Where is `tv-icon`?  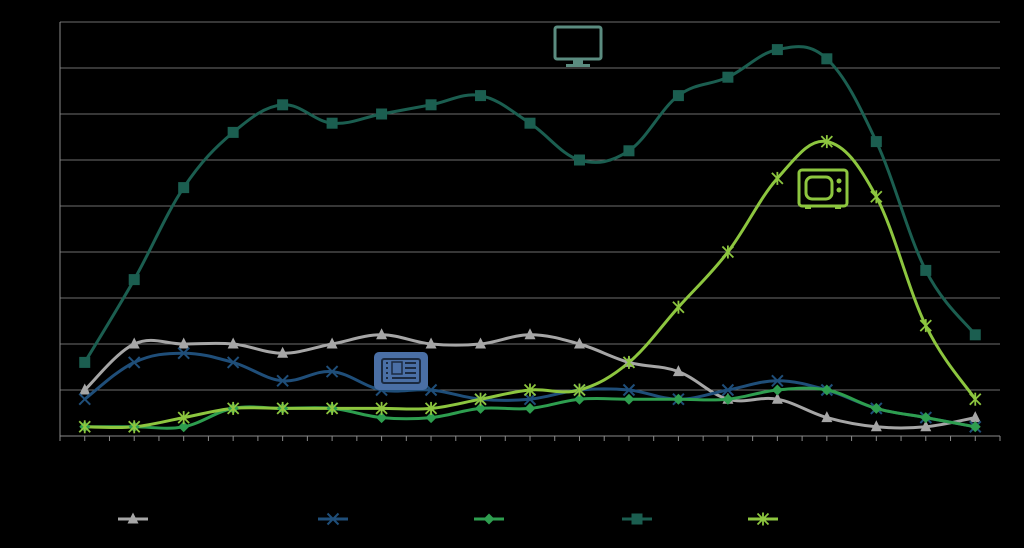
tv-icon is located at coordinates (823, 188).